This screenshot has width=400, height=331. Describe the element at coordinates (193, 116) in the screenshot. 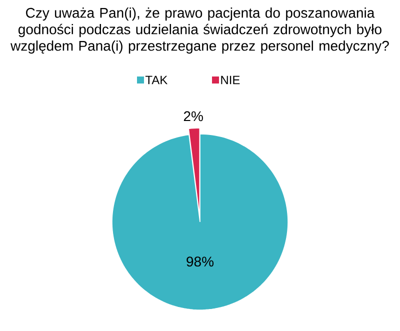

I see `data-label: 2%` at that location.